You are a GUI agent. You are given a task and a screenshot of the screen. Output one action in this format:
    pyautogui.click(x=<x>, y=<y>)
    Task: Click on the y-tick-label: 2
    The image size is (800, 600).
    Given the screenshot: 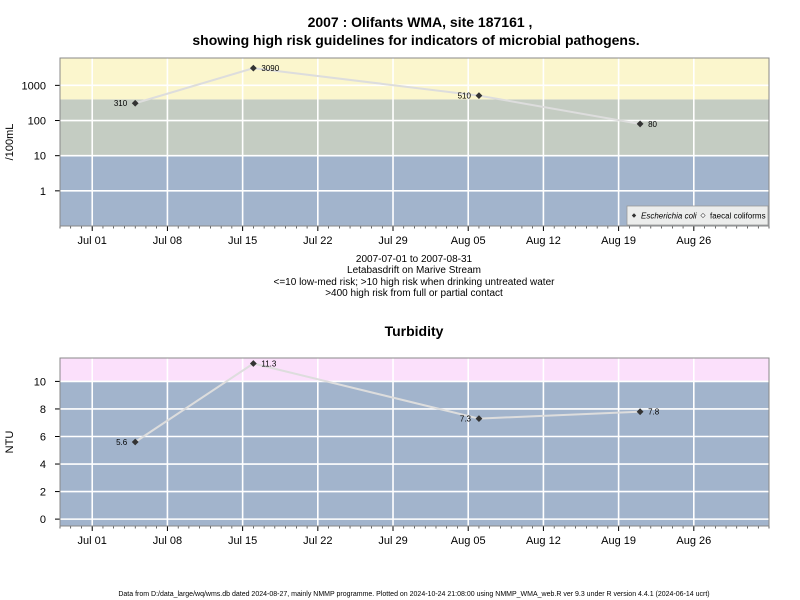 What is the action you would take?
    pyautogui.click(x=43, y=493)
    